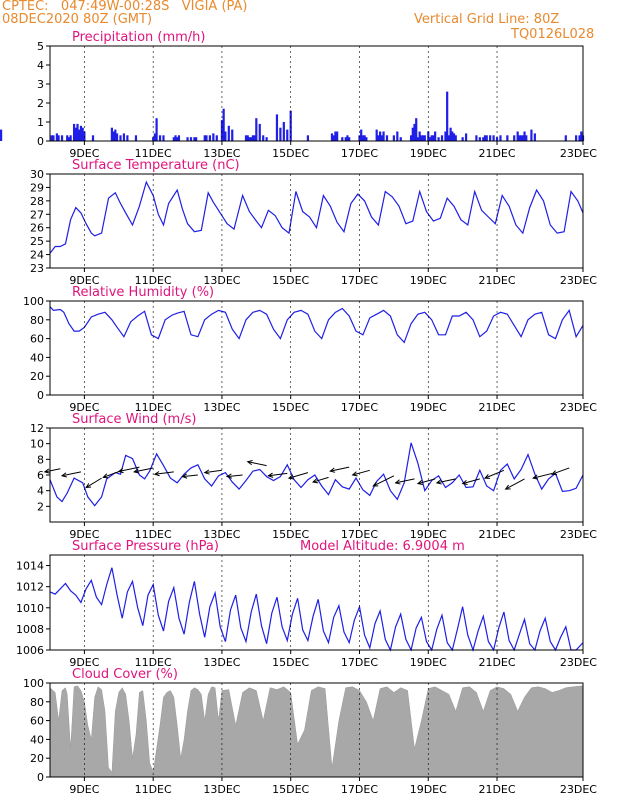 This screenshot has height=800, width=618. Describe the element at coordinates (316, 221) in the screenshot. I see `panel-frame-temp` at that location.